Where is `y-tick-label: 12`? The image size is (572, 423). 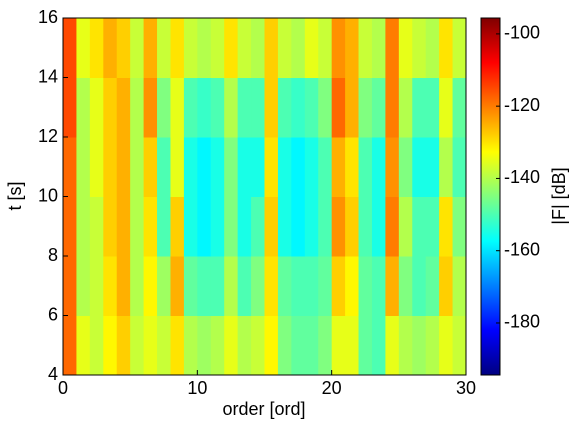
y-tick-label: 12 is located at coordinates (48, 136).